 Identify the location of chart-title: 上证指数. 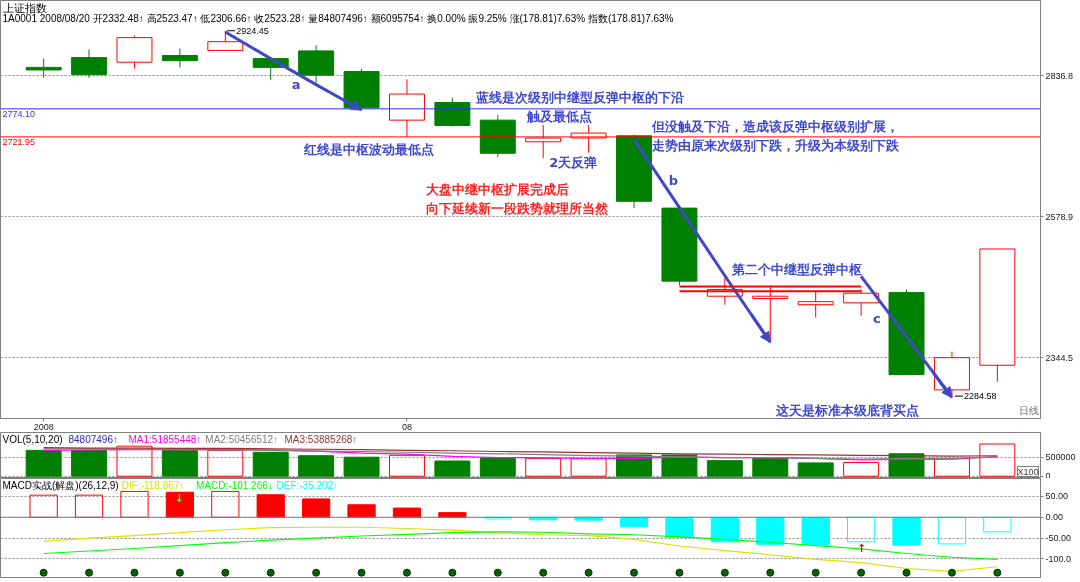
(24, 7).